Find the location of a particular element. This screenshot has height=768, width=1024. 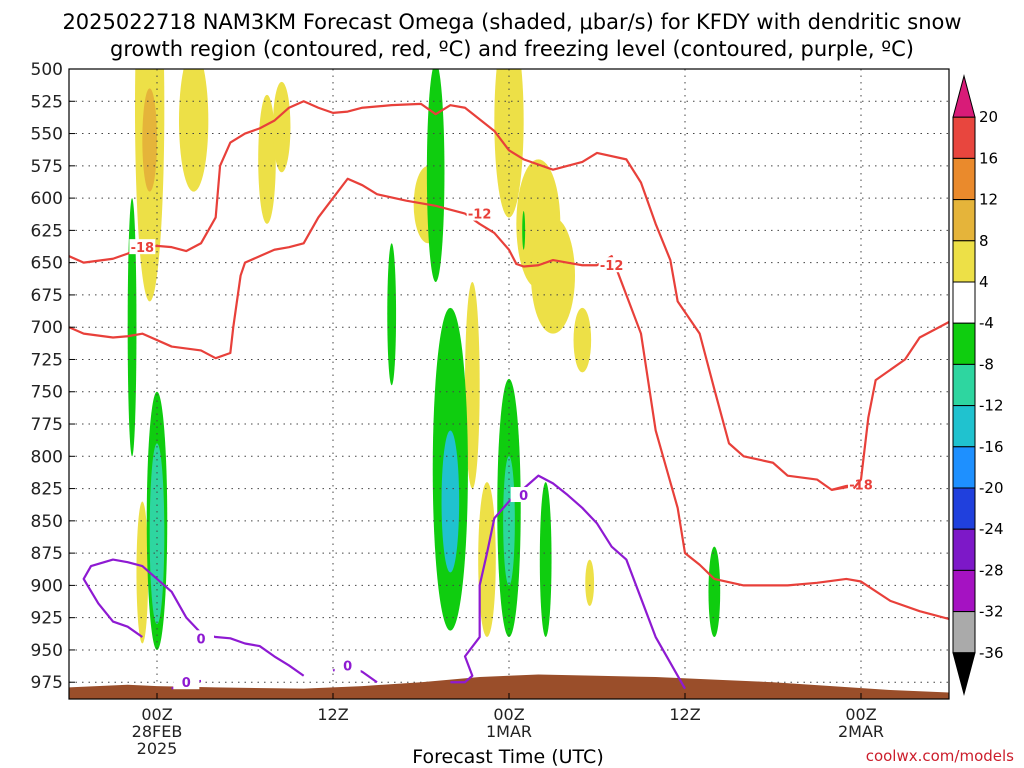

red-contour-label-2: -12 is located at coordinates (480, 215).